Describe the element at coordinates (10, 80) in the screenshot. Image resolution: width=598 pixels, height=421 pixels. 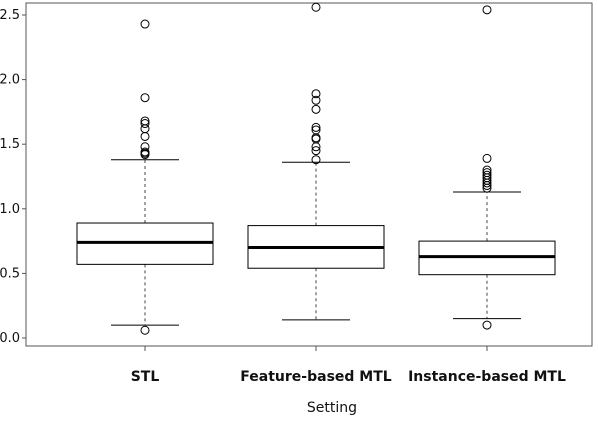
I see `y-tick-label: 2.0` at that location.